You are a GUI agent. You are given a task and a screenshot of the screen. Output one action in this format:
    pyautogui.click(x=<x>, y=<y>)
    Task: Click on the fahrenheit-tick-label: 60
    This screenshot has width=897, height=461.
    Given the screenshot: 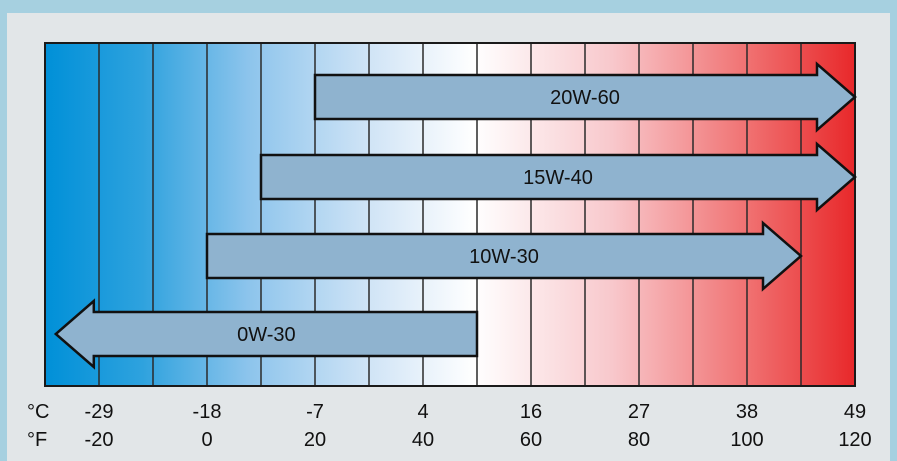 What is the action you would take?
    pyautogui.click(x=531, y=440)
    